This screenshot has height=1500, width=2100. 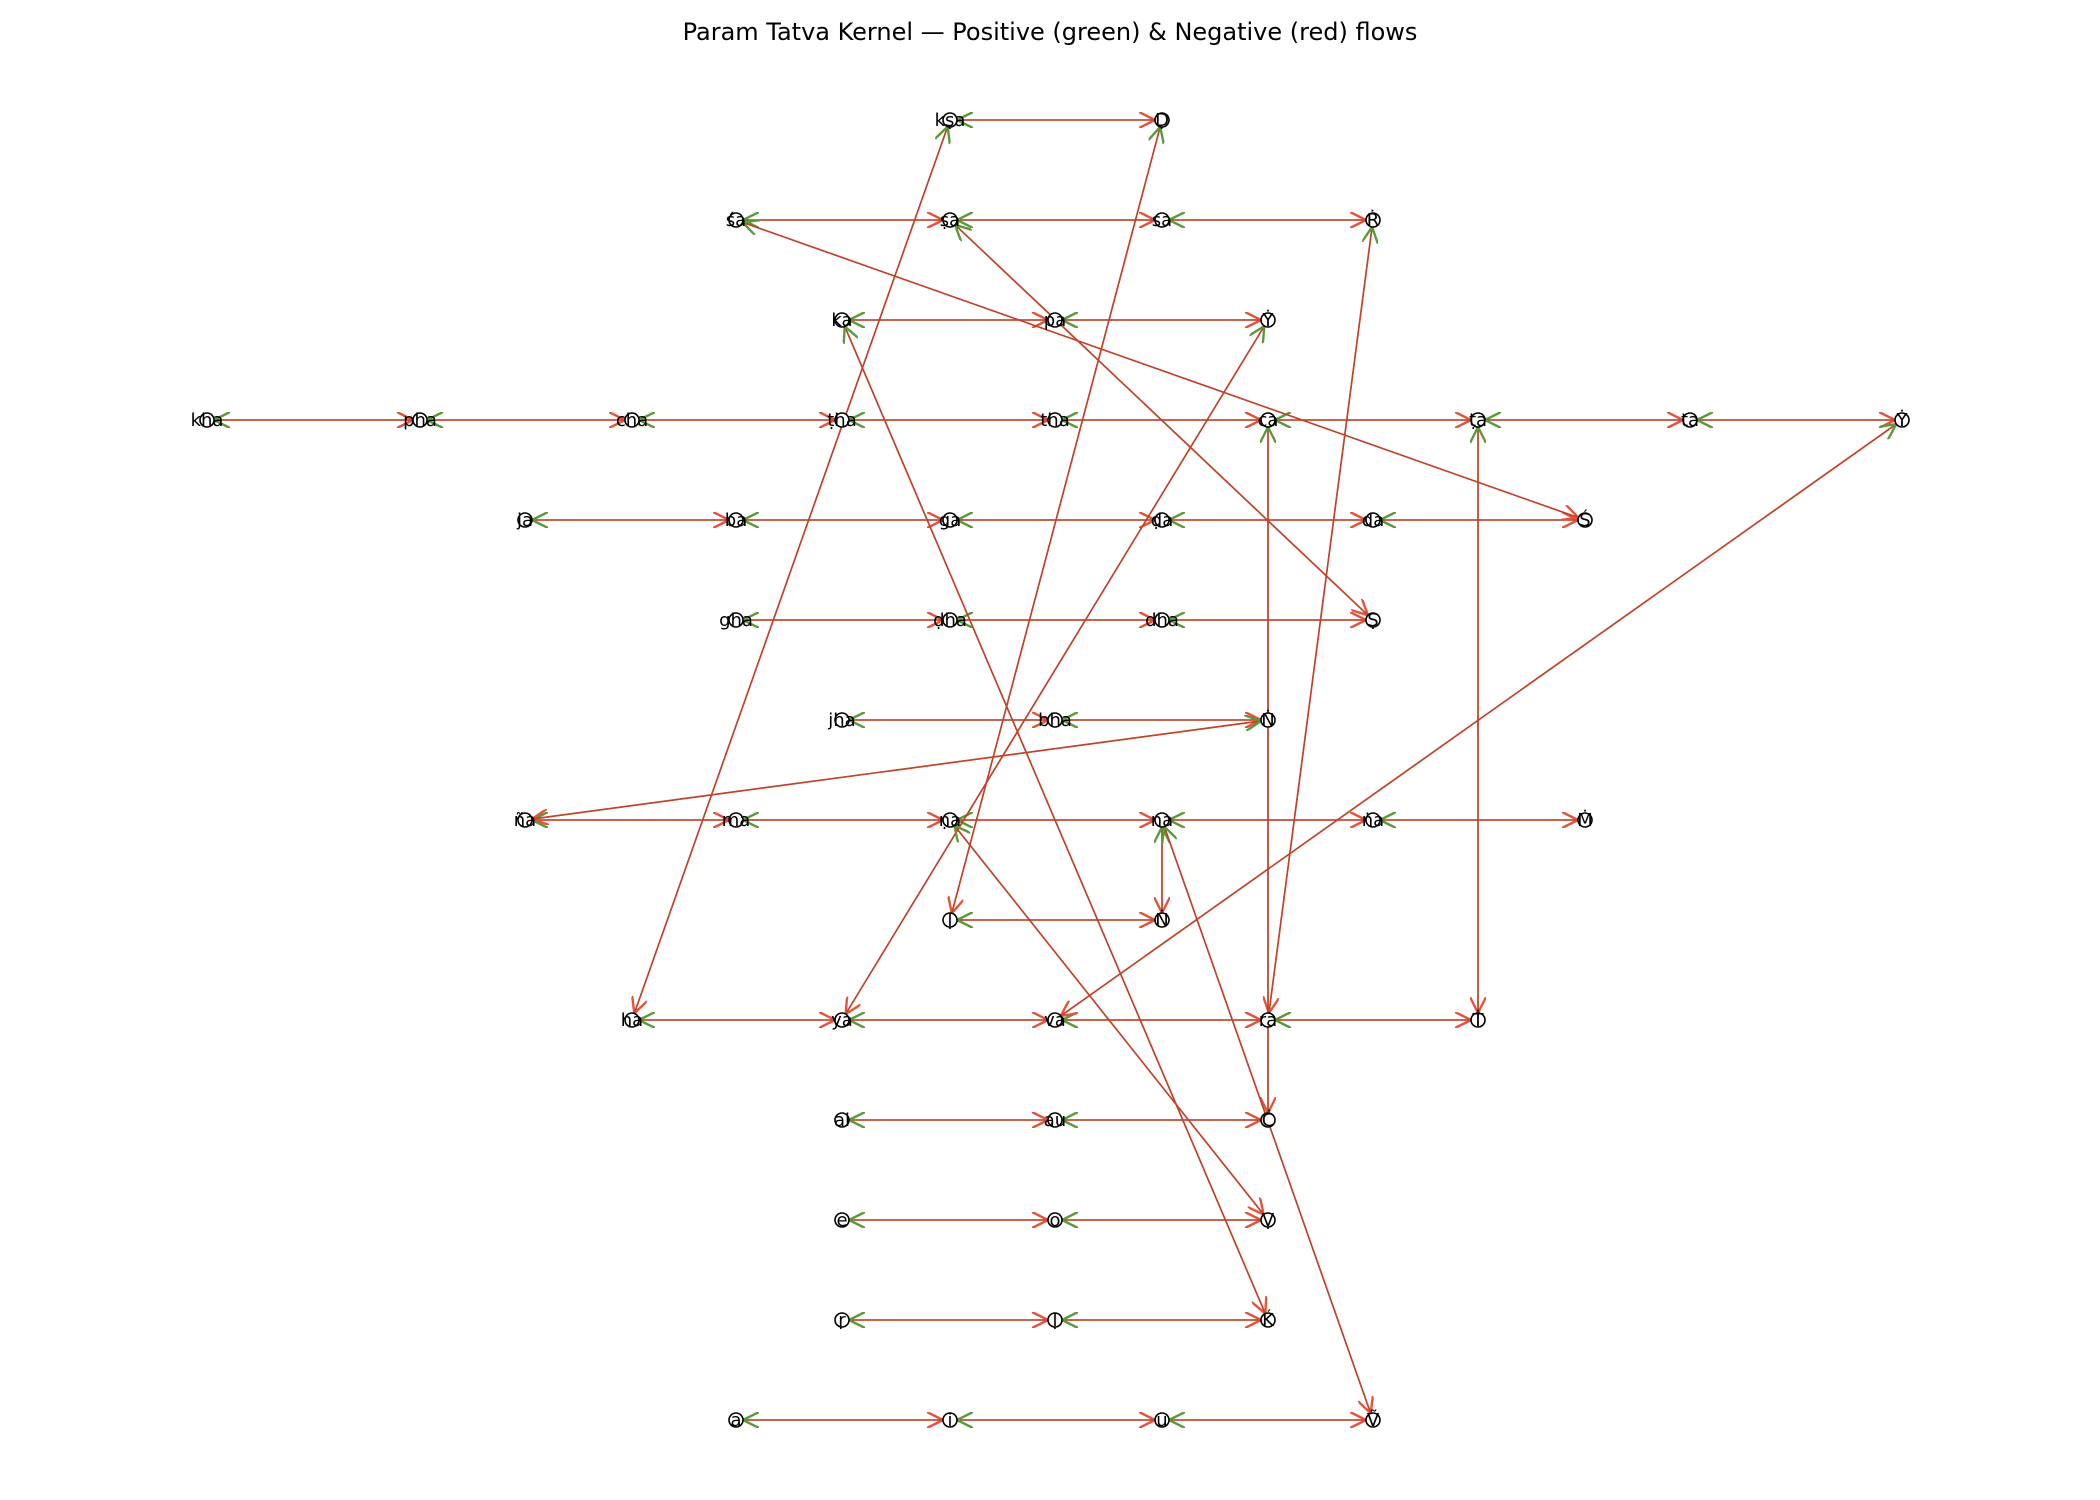 I want to click on graph-node: Ṿ, so click(x=1268, y=1220).